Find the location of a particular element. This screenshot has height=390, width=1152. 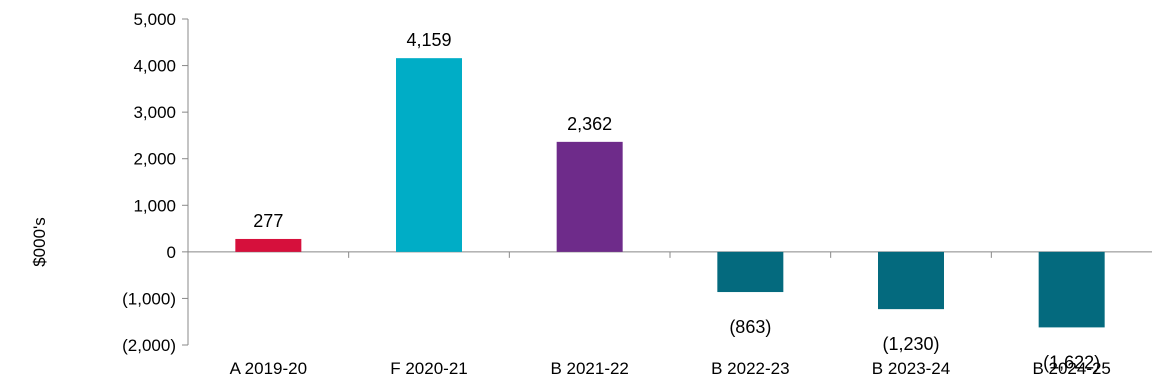

x-category-label: B 2022-23 is located at coordinates (750, 368).